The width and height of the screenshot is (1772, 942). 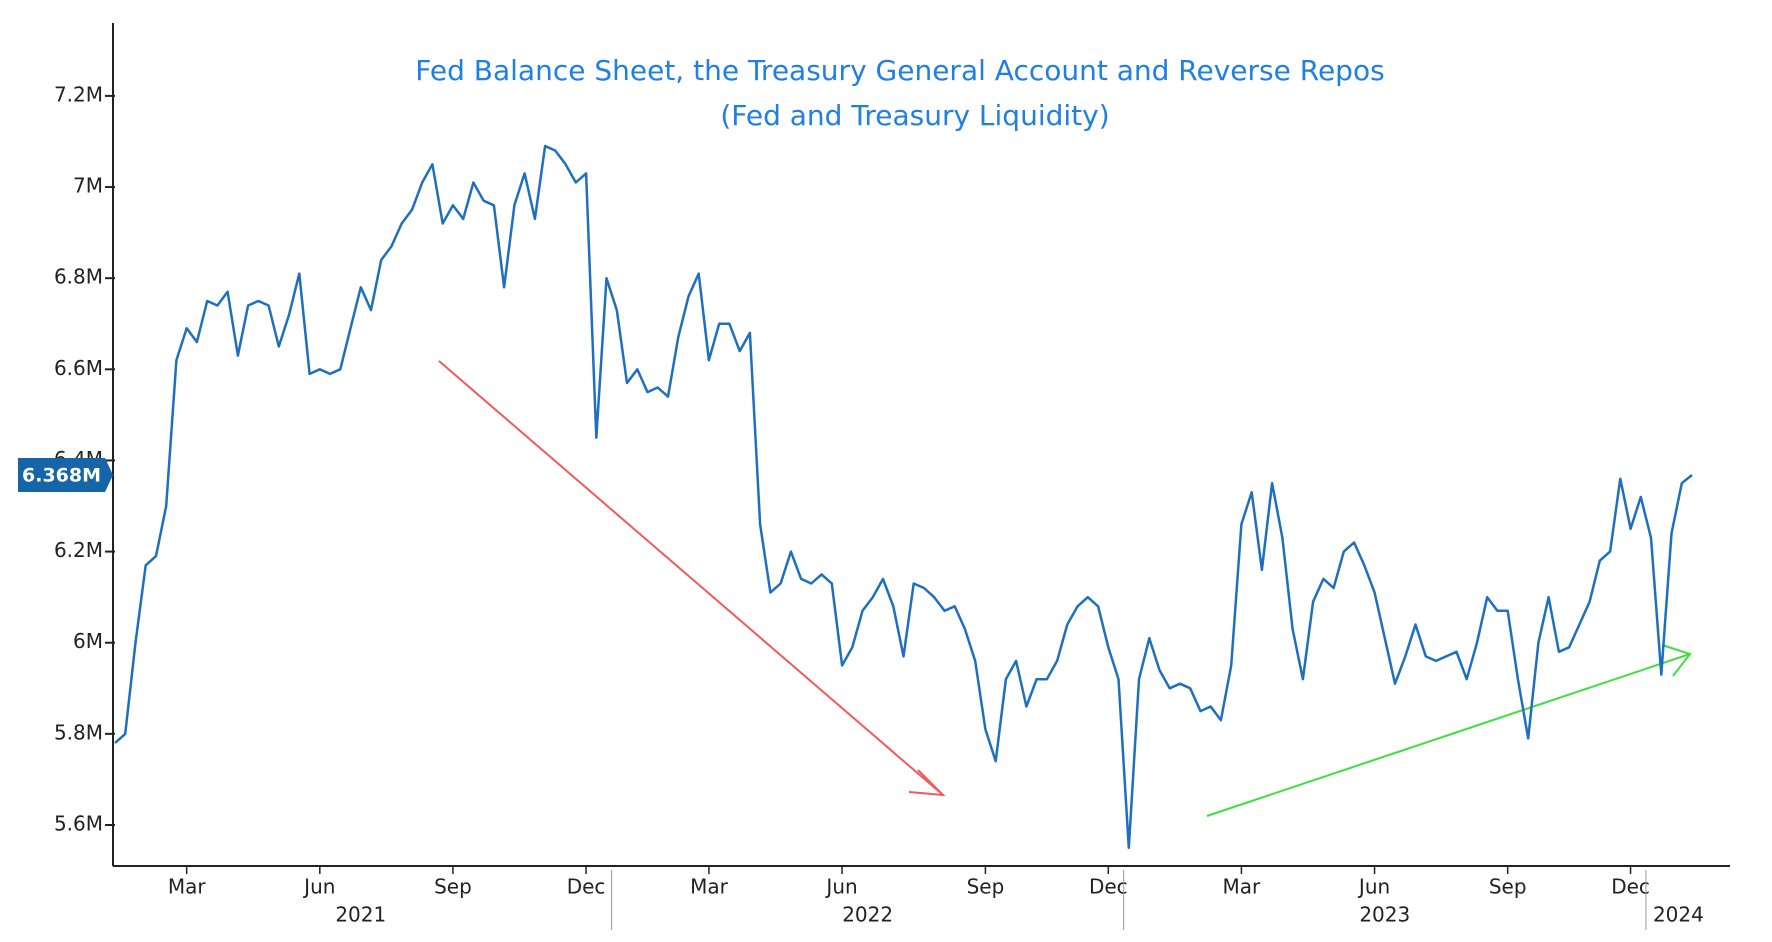 What do you see at coordinates (78, 732) in the screenshot?
I see `y-tick-label: 5.8M` at bounding box center [78, 732].